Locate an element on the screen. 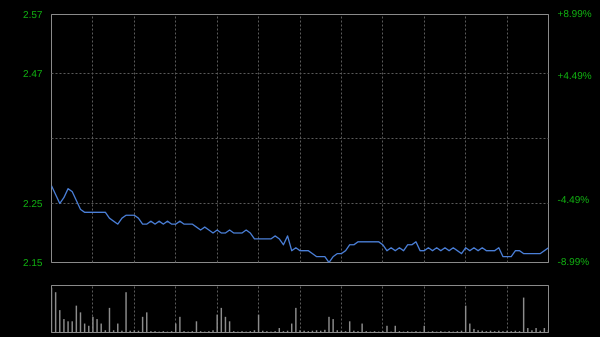  y-tick-label: 2.15 is located at coordinates (33, 263).